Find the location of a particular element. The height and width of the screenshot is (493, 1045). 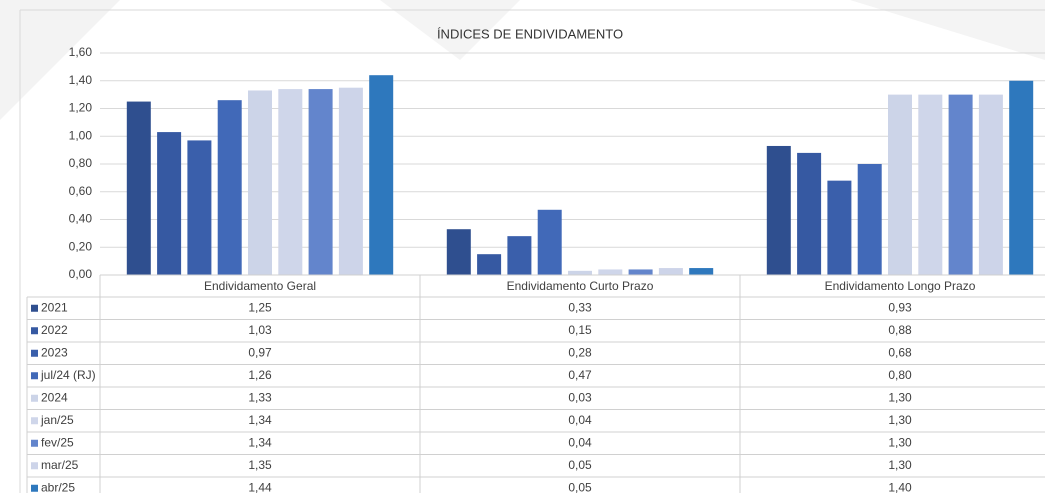

y-tick-label: 1,20 is located at coordinates (81, 108).